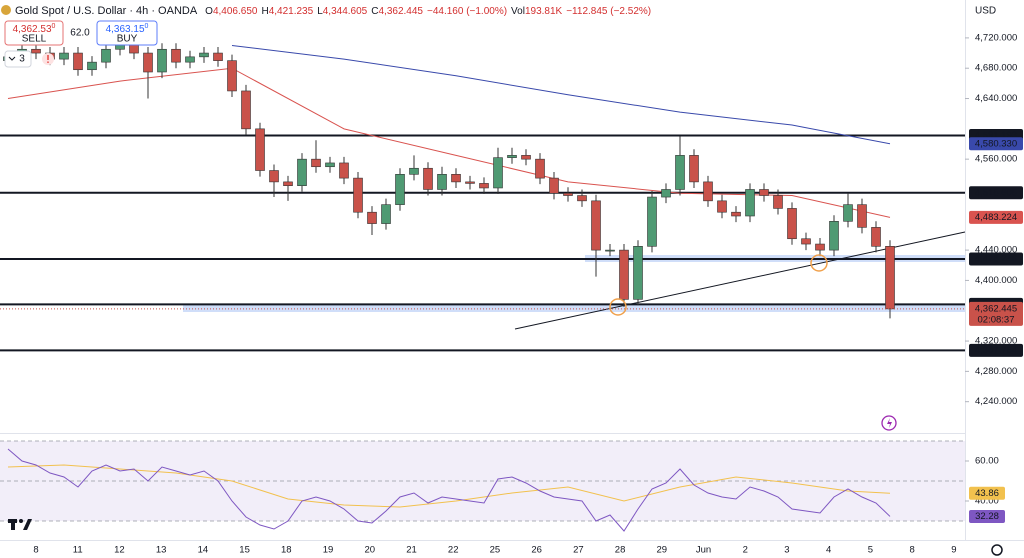 This screenshot has height=558, width=1024. What do you see at coordinates (411, 550) in the screenshot?
I see `x-tick-label: 21` at bounding box center [411, 550].